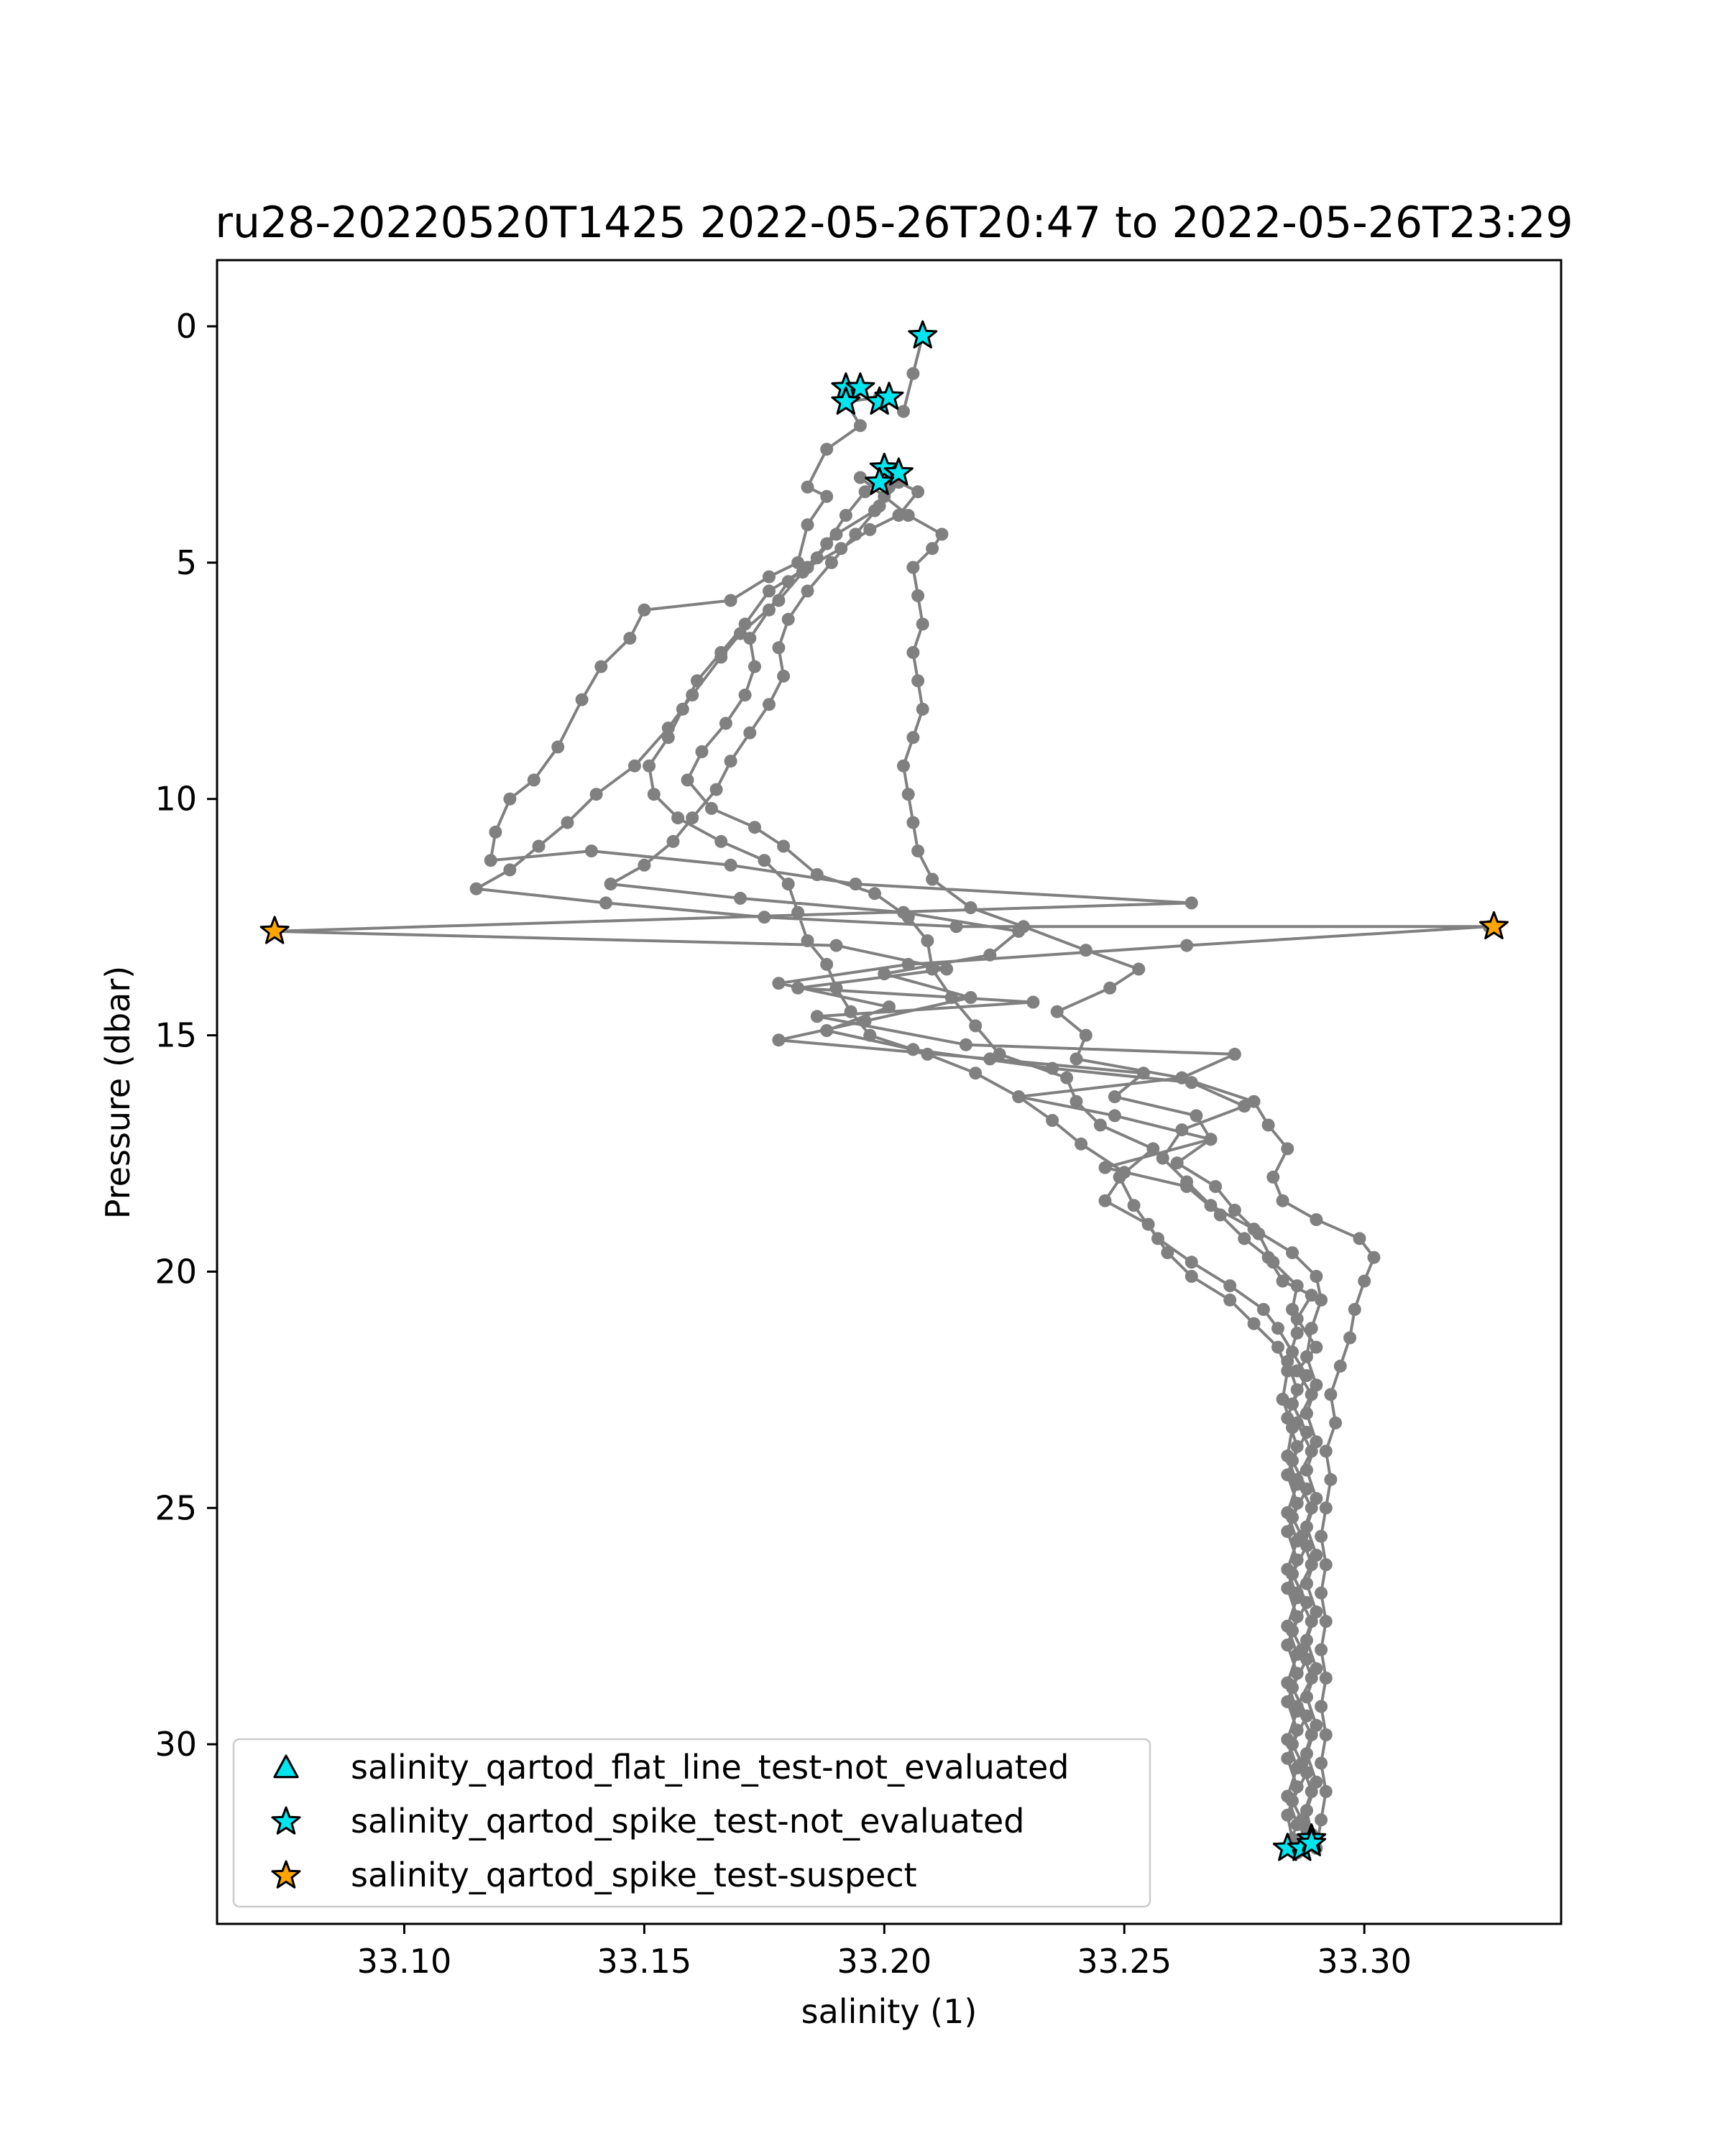  Describe the element at coordinates (644, 1961) in the screenshot. I see `x-tick-label: 33.15` at that location.